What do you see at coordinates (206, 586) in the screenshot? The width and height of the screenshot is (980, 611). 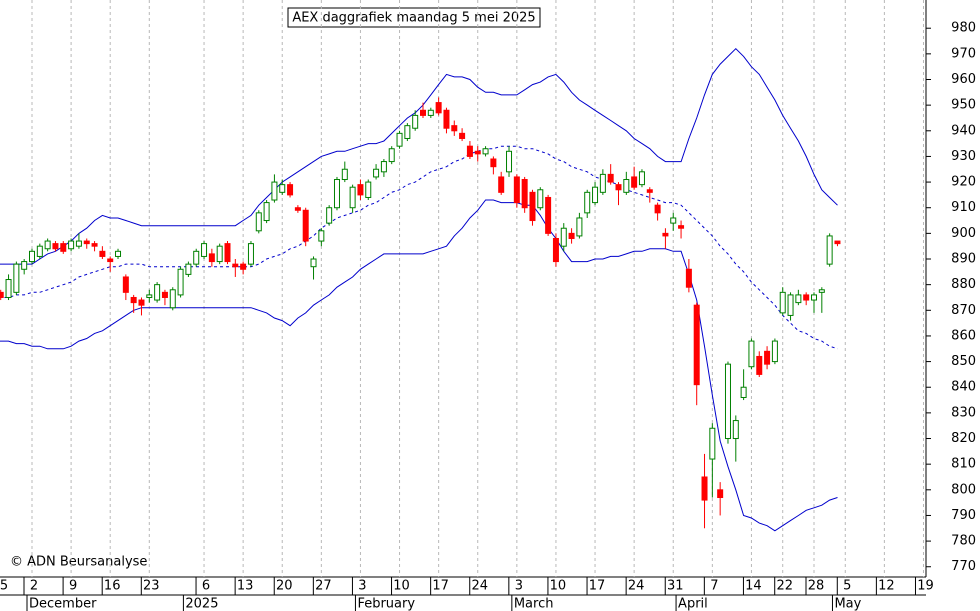 I see `x-tick-label: 6` at bounding box center [206, 586].